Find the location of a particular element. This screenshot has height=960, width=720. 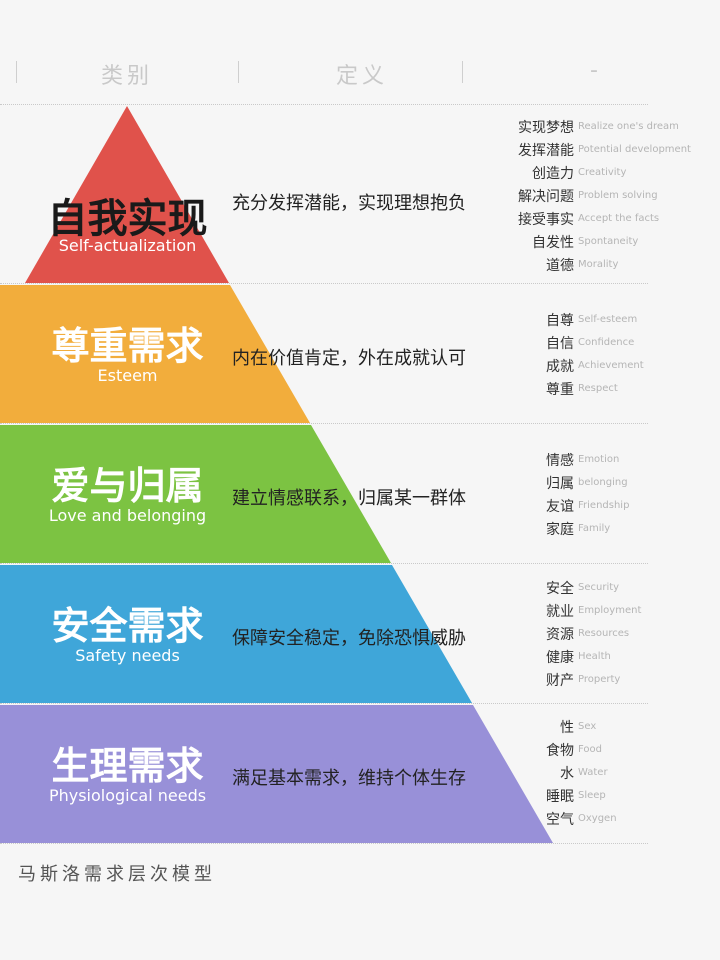

keyword-en: Family is located at coordinates (594, 528).